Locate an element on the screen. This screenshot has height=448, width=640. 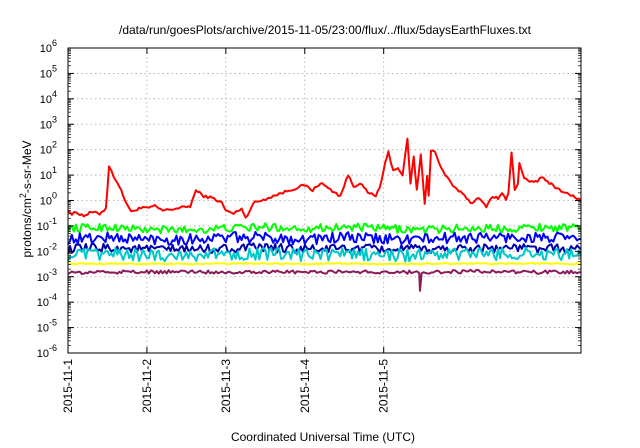
x-tick-label: 2015-11-3 is located at coordinates (226, 386).